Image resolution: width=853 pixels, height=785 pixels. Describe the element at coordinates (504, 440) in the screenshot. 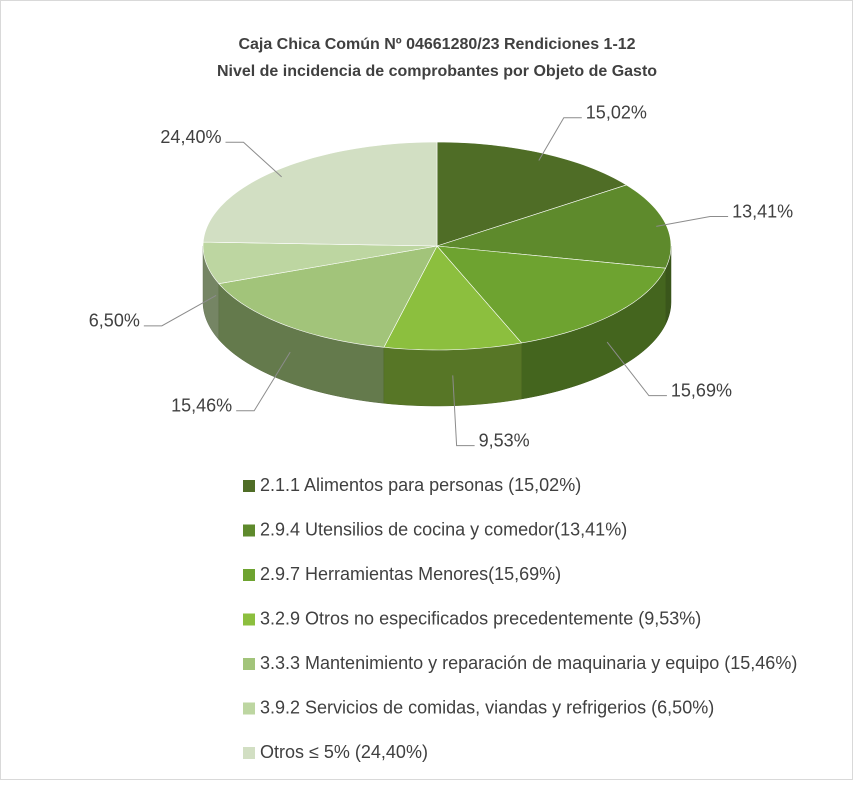

I see `data-label: 9,53%` at that location.